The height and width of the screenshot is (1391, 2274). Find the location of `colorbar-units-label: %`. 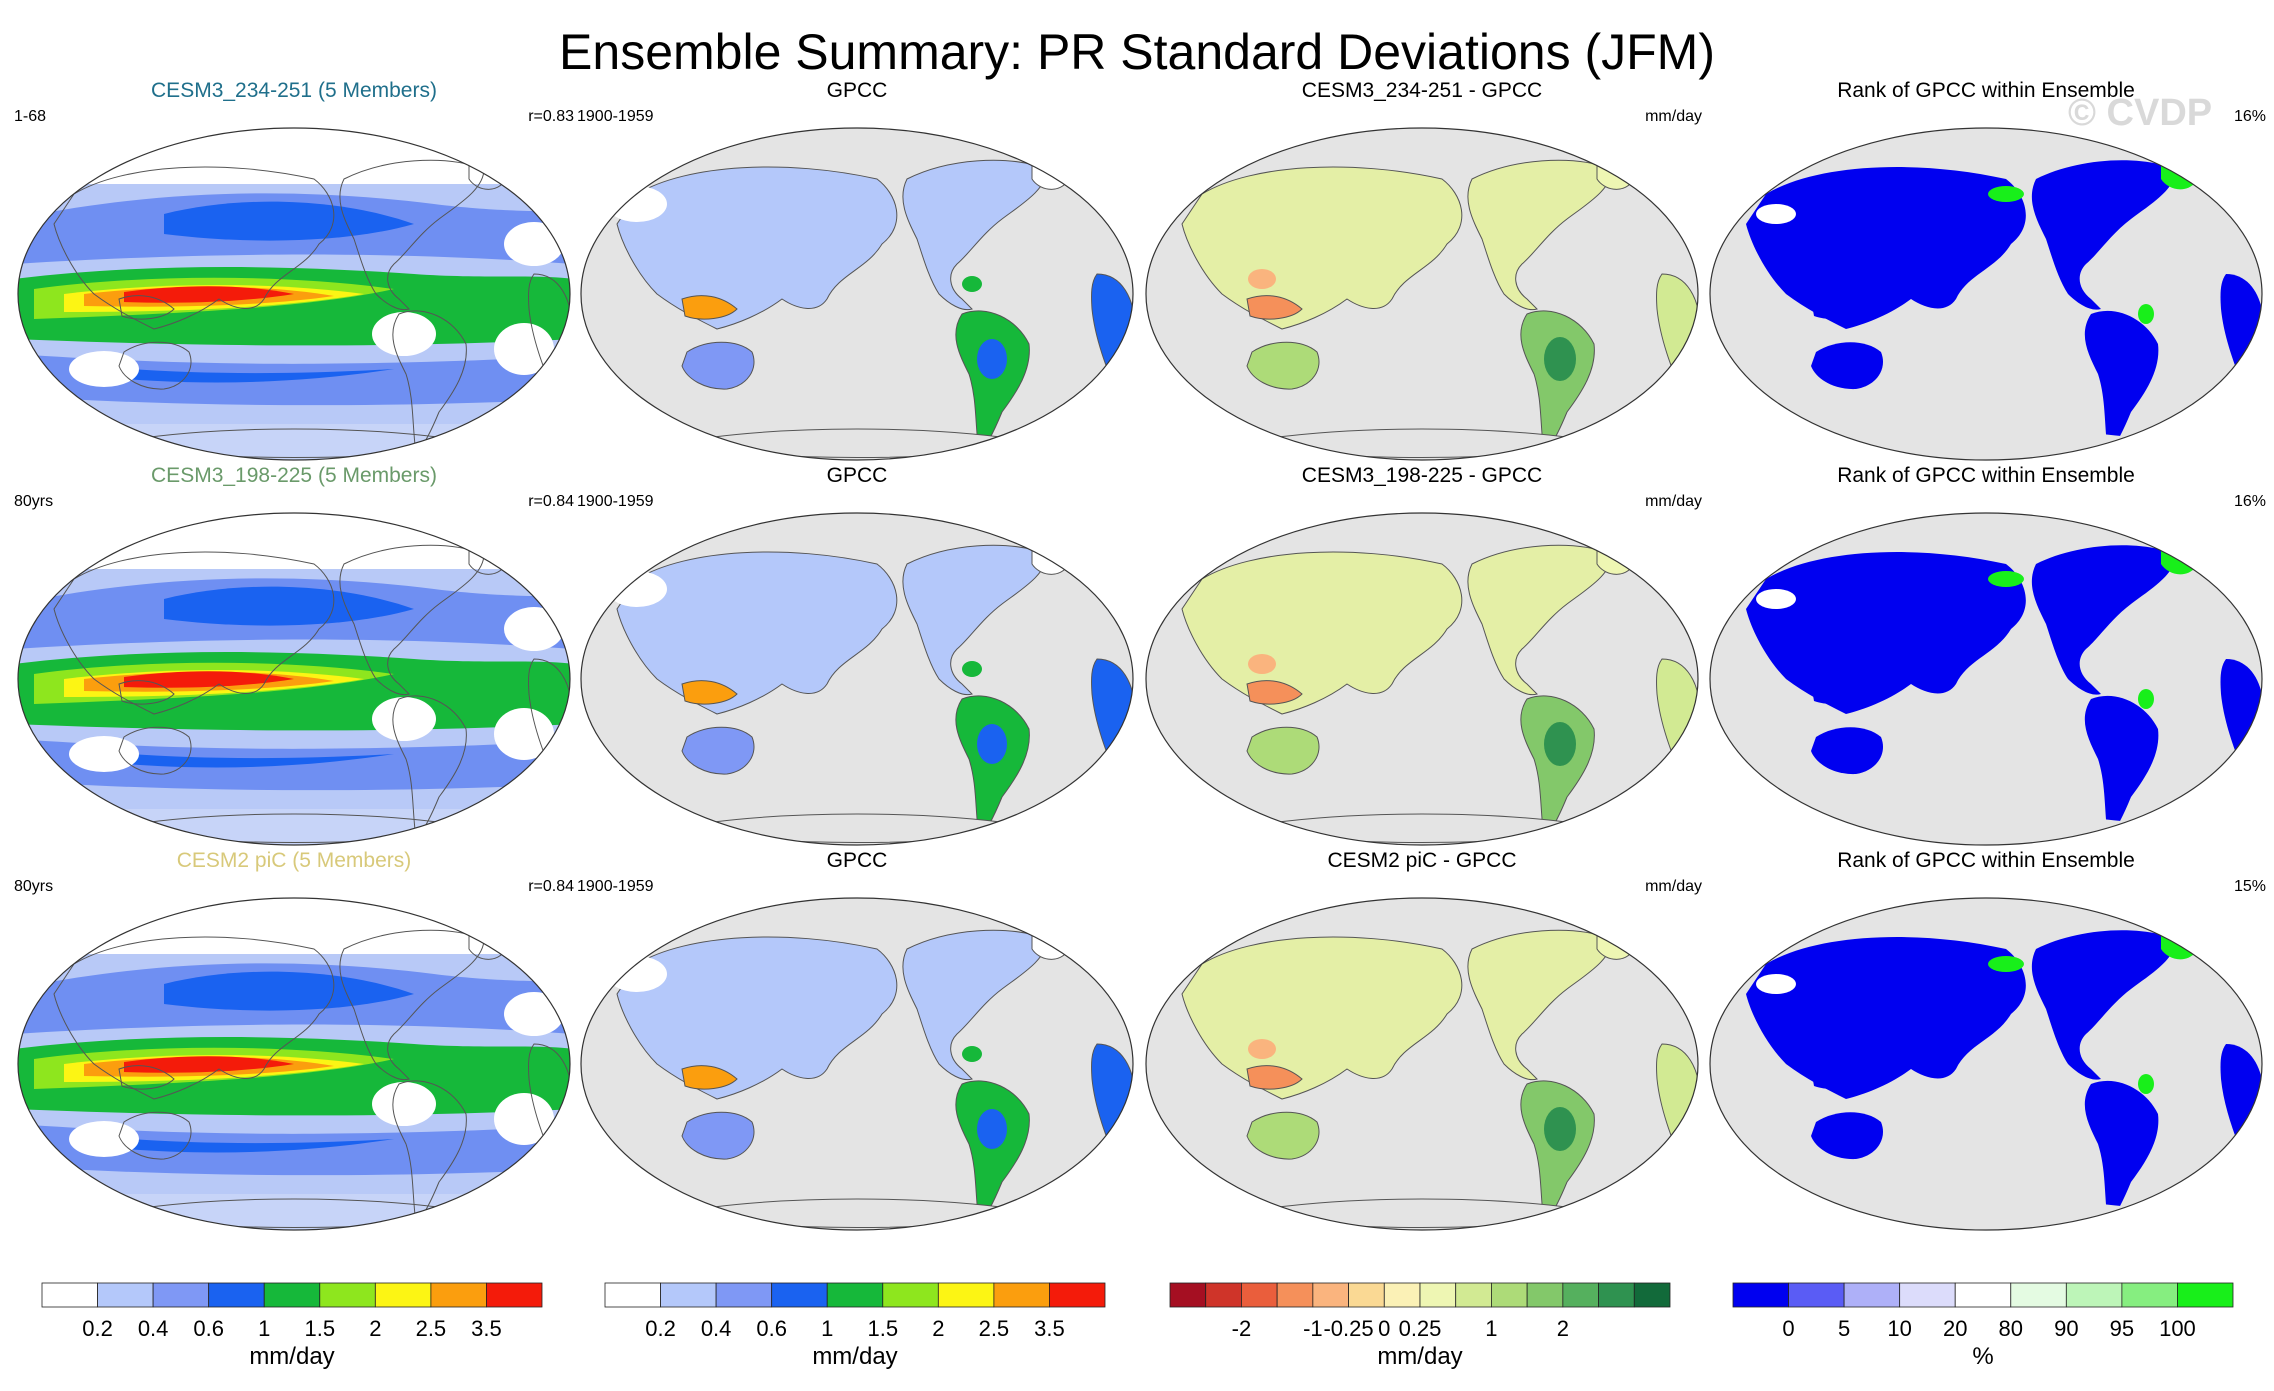

colorbar-units-label: % is located at coordinates (1983, 1356).